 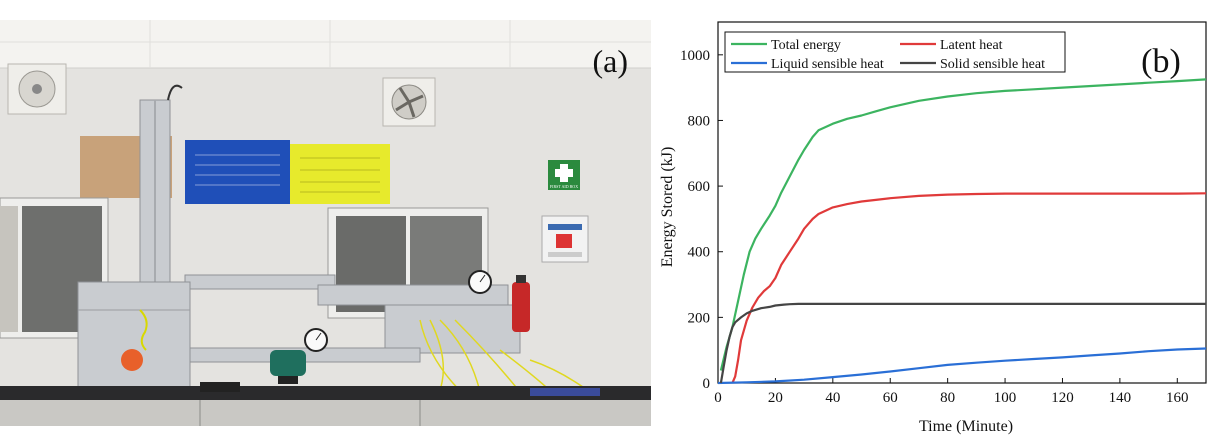 I want to click on x-tick-label: 100, so click(x=1005, y=398).